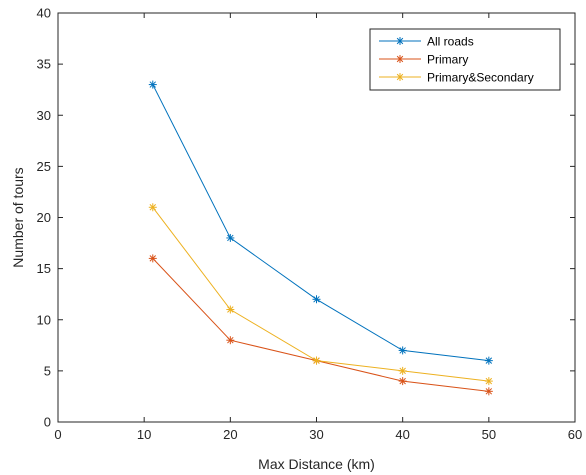 The width and height of the screenshot is (586, 475). I want to click on x-tick-label: 40, so click(402, 434).